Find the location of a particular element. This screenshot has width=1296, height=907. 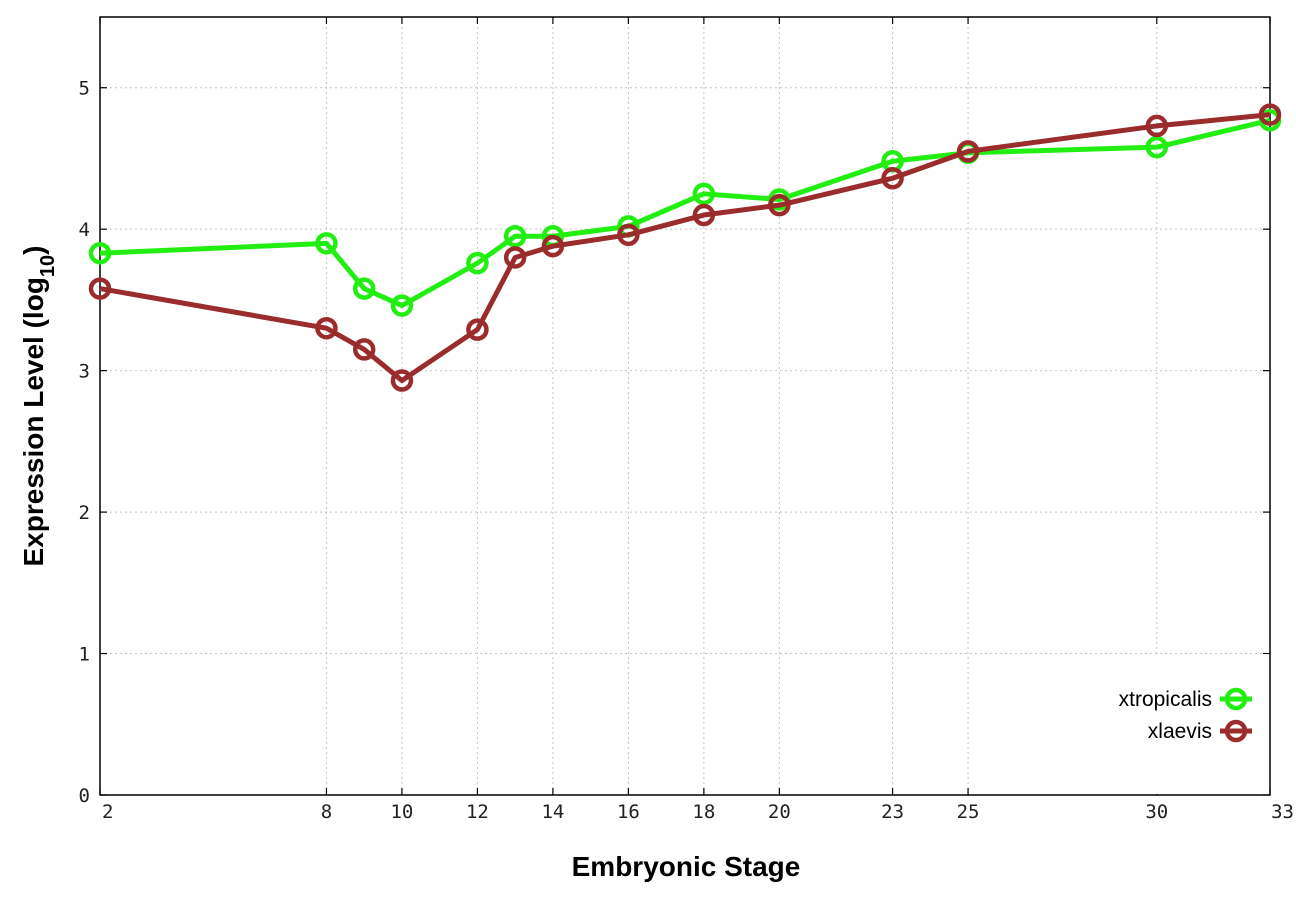

y-axis-title: Expression Level (log10) is located at coordinates (38, 406).